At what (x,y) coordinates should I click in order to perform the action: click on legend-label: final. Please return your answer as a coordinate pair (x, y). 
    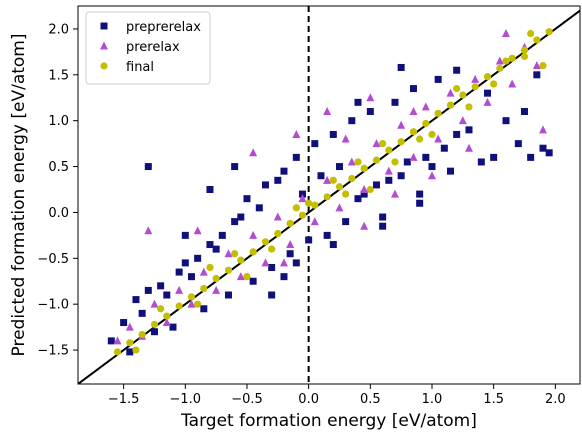
    Looking at the image, I should click on (140, 67).